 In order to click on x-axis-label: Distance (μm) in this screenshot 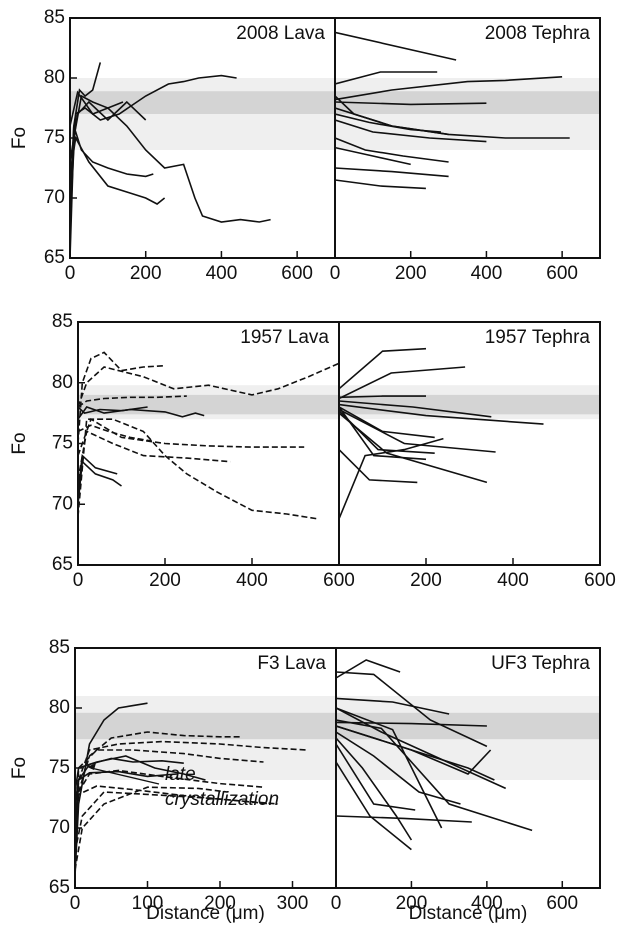, I will do `click(468, 913)`.